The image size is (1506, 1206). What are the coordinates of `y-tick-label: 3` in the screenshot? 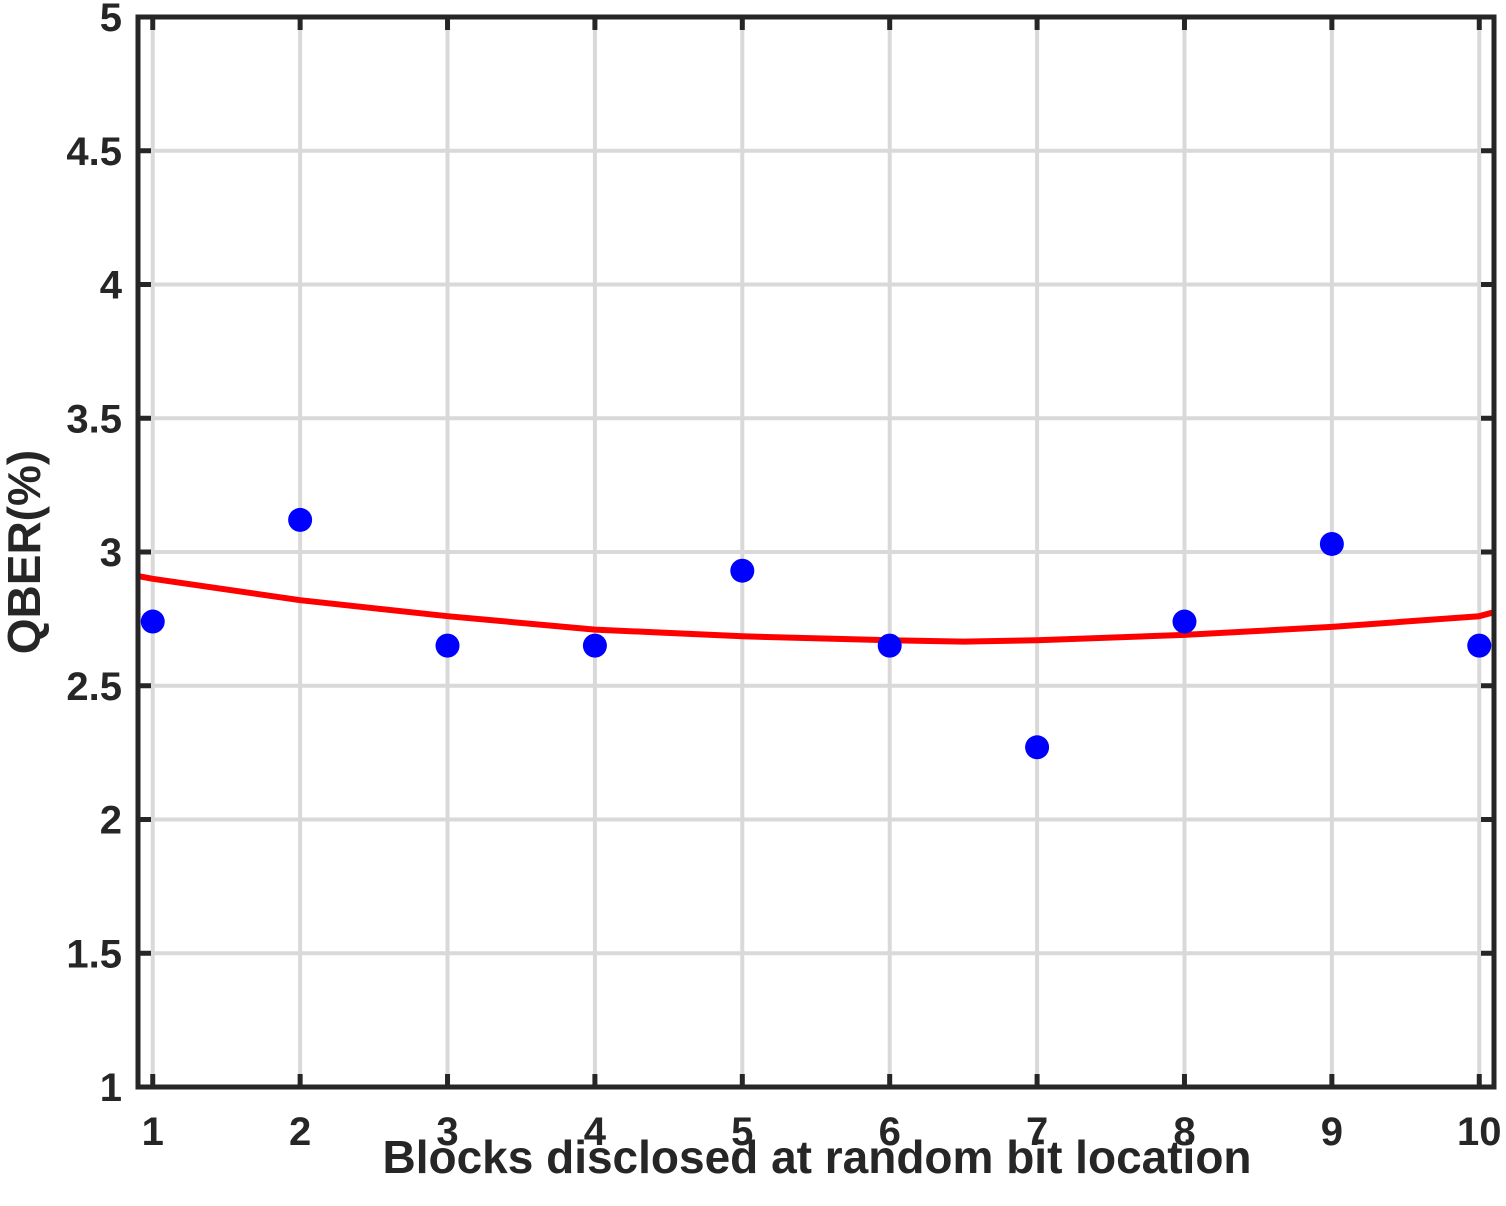 It's located at (111, 553).